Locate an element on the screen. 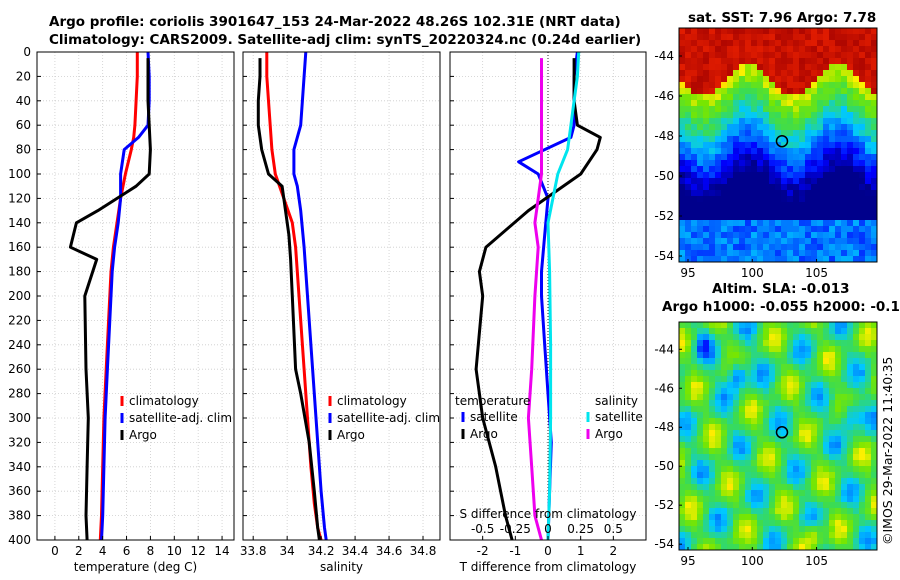  depth-tick-label: 60 is located at coordinates (23, 125).